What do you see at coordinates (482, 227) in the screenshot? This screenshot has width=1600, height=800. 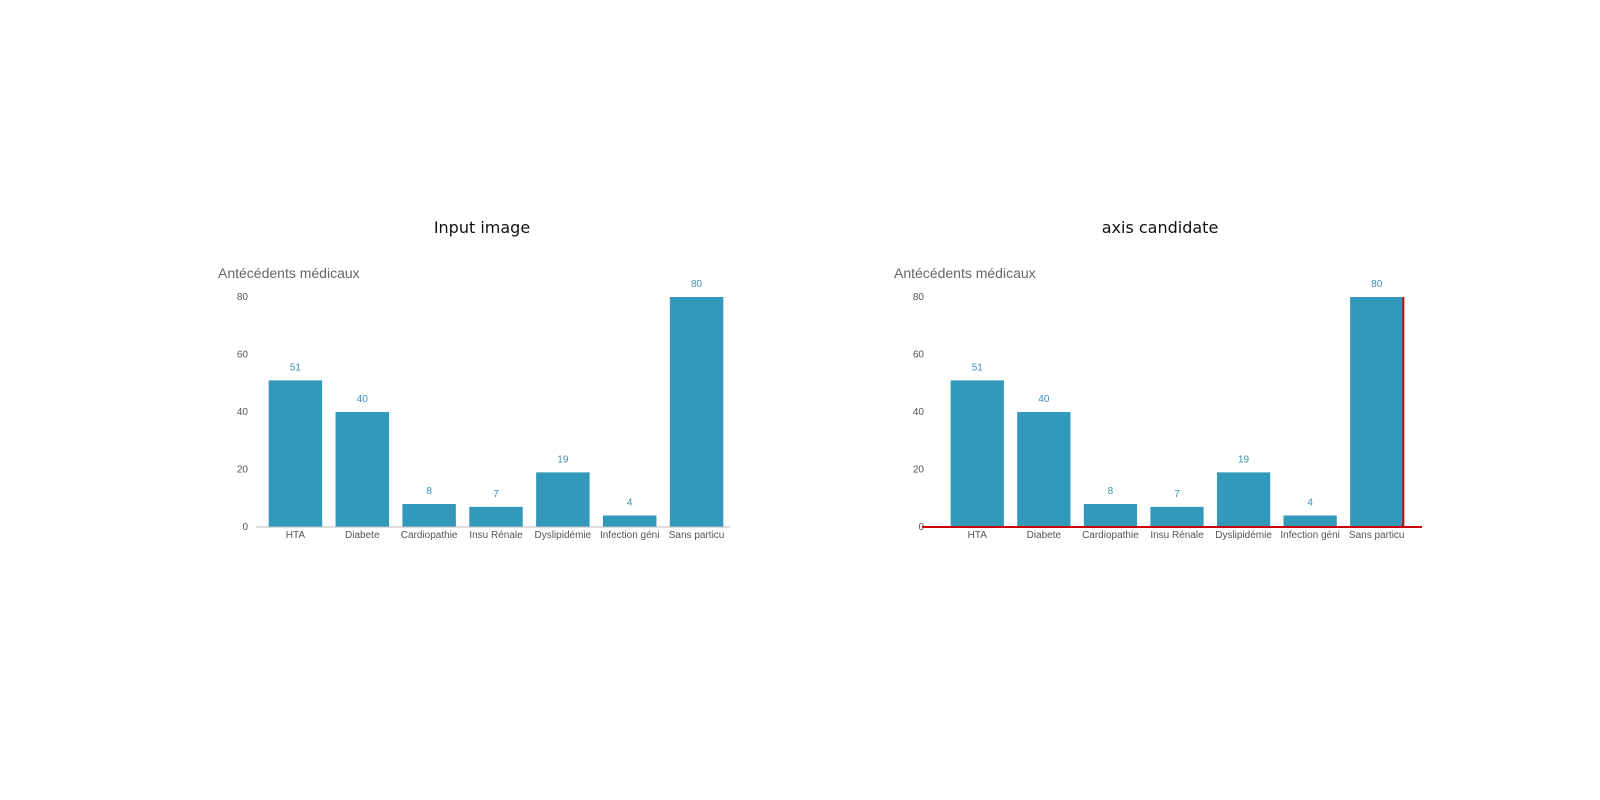 I see `panel-title-input: Input image` at bounding box center [482, 227].